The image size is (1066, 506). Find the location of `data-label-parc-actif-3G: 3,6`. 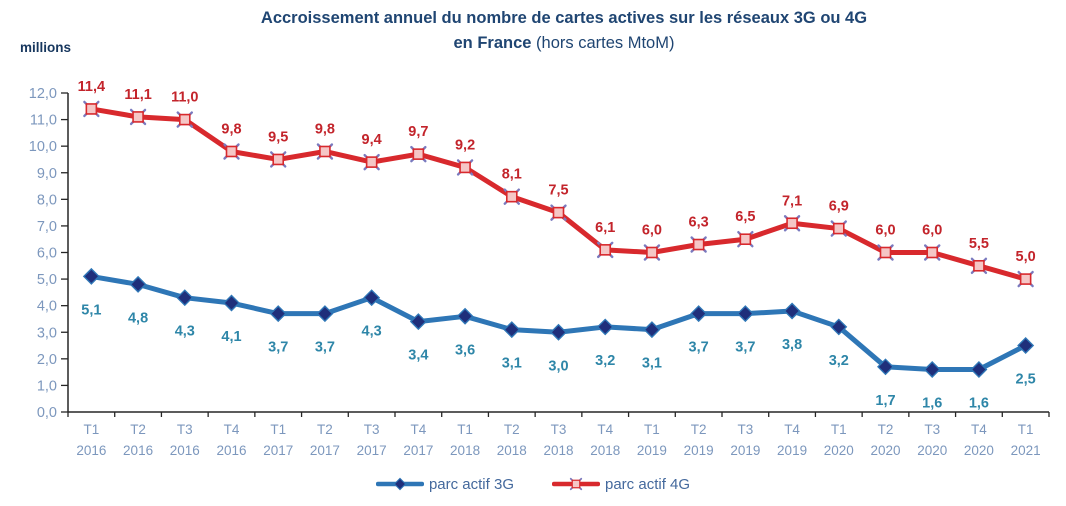

data-label-parc-actif-3G: 3,6 is located at coordinates (465, 350).